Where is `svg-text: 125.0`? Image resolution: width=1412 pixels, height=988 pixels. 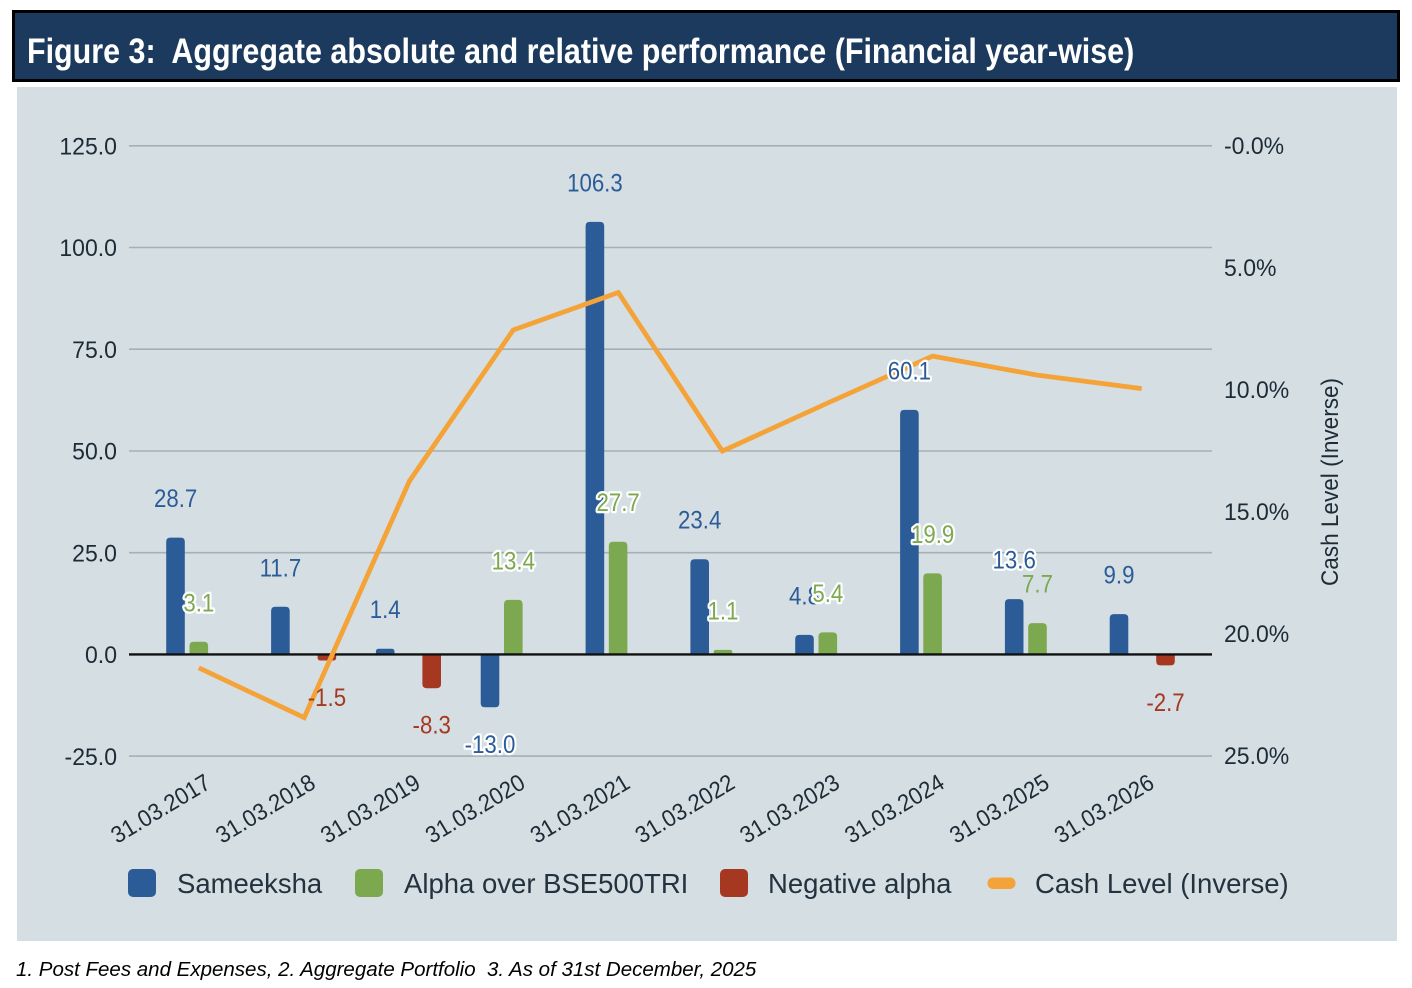 svg-text: 125.0 is located at coordinates (88, 147).